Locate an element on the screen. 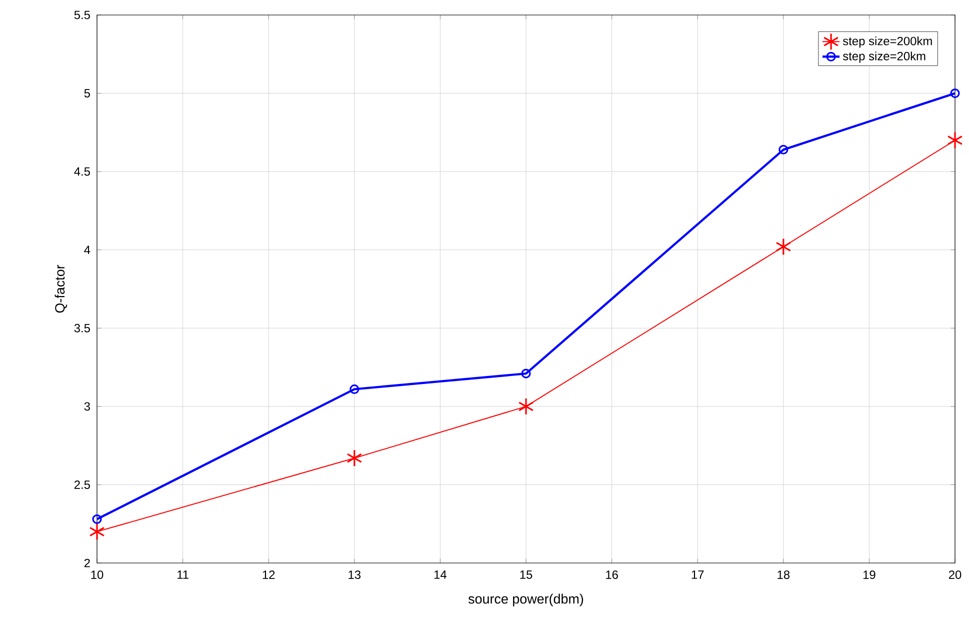  x-tick-label: 18 is located at coordinates (784, 574).